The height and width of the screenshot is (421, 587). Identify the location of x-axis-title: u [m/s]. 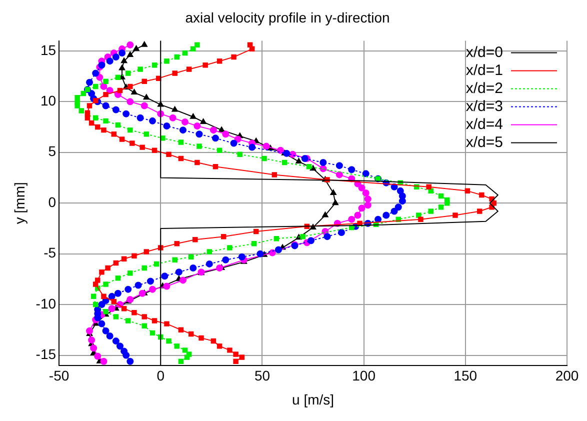
(313, 399).